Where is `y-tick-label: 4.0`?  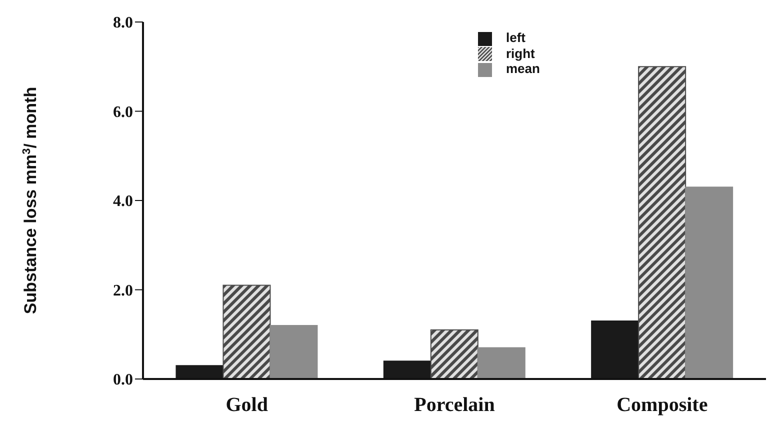 y-tick-label: 4.0 is located at coordinates (123, 201).